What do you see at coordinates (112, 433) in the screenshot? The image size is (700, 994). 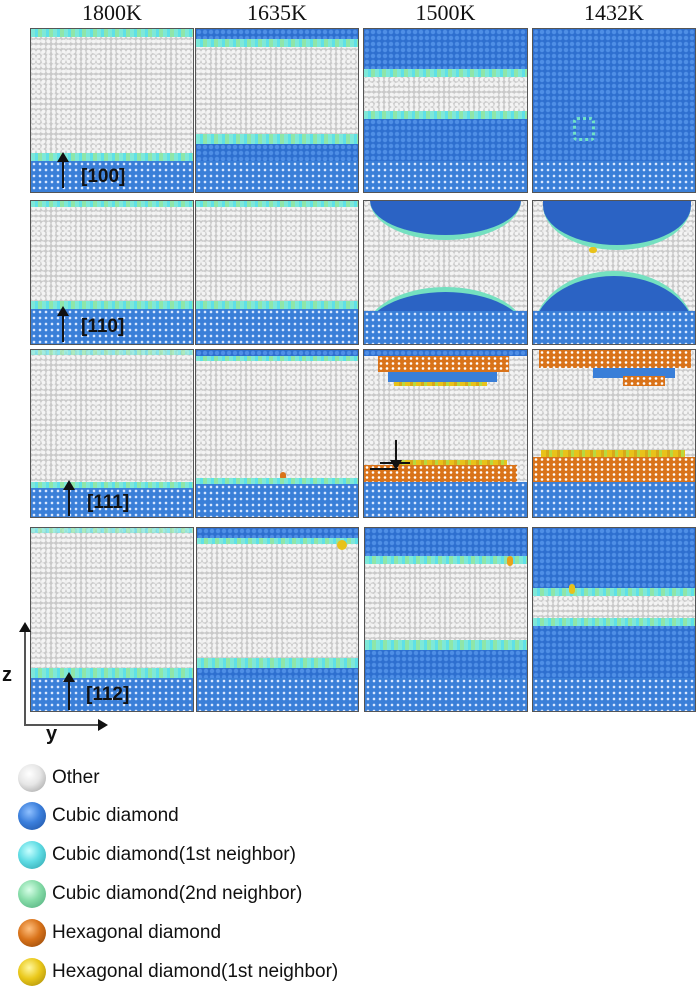 I see `panel-111-1800k` at bounding box center [112, 433].